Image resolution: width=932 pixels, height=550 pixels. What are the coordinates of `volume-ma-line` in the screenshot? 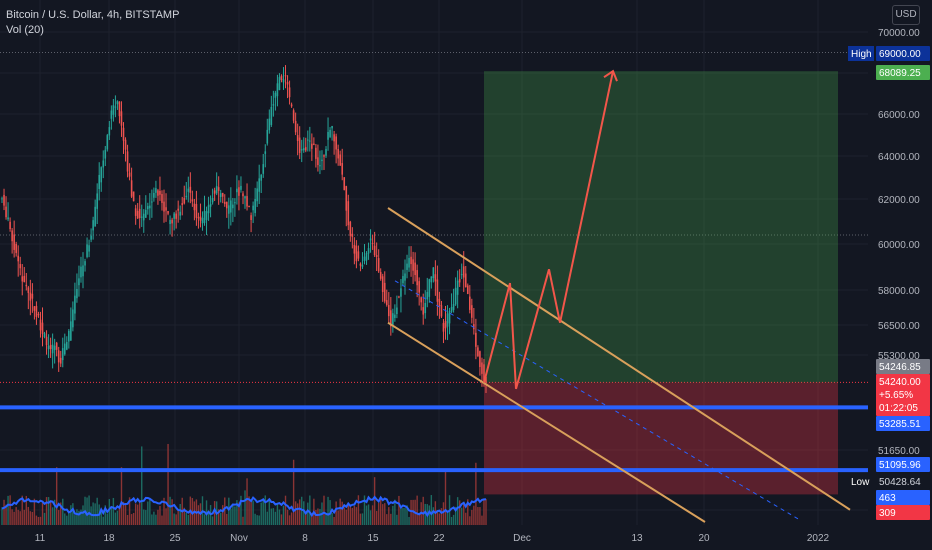 It's located at (244, 506).